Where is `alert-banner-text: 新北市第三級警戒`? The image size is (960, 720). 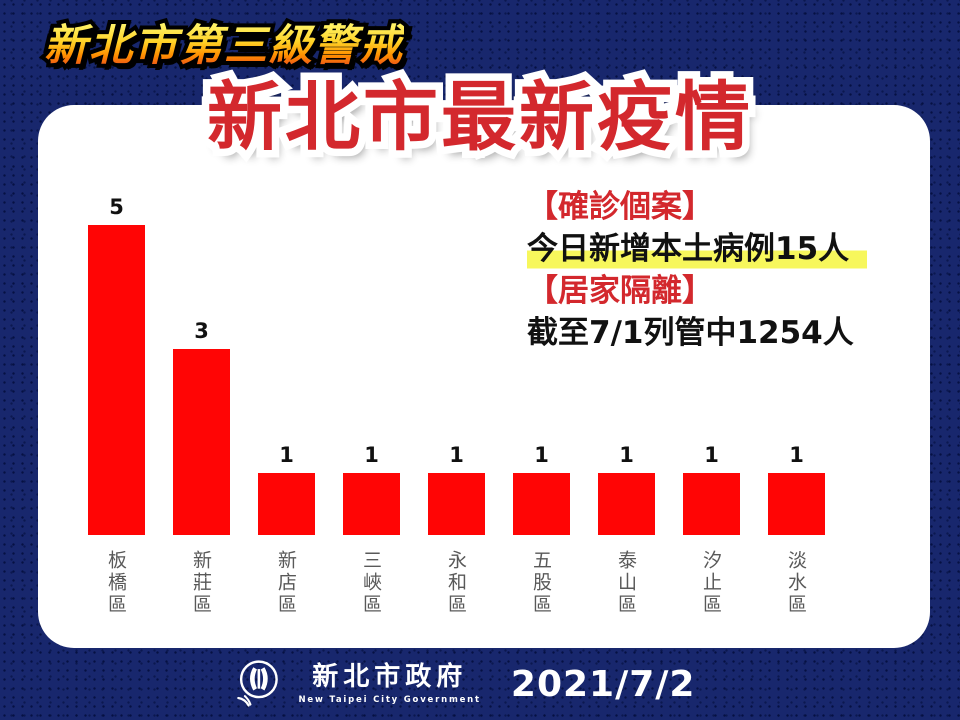
alert-banner-text: 新北市第三級警戒 is located at coordinates (224, 46).